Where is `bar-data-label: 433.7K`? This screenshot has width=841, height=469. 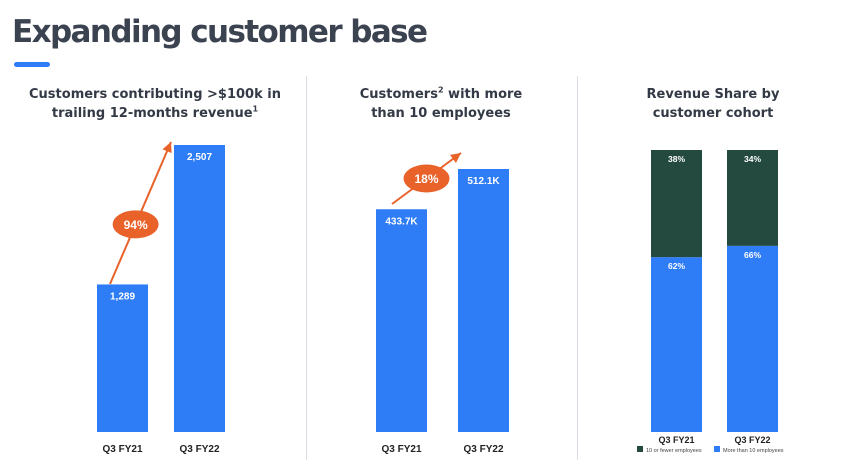 bar-data-label: 433.7K is located at coordinates (401, 221).